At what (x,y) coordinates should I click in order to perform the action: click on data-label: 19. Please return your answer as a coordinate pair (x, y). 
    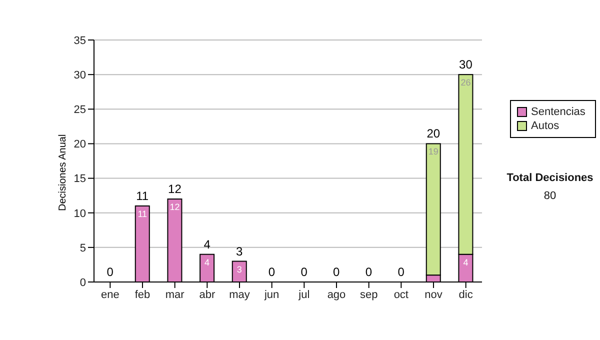
    Looking at the image, I should click on (433, 151).